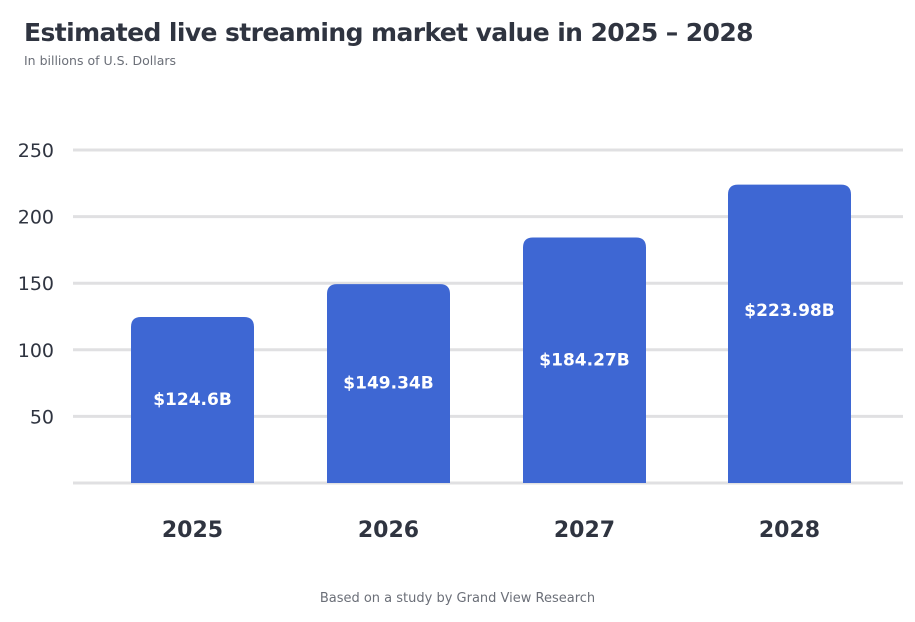  Describe the element at coordinates (584, 530) in the screenshot. I see `x-tick-label: 2027` at that location.